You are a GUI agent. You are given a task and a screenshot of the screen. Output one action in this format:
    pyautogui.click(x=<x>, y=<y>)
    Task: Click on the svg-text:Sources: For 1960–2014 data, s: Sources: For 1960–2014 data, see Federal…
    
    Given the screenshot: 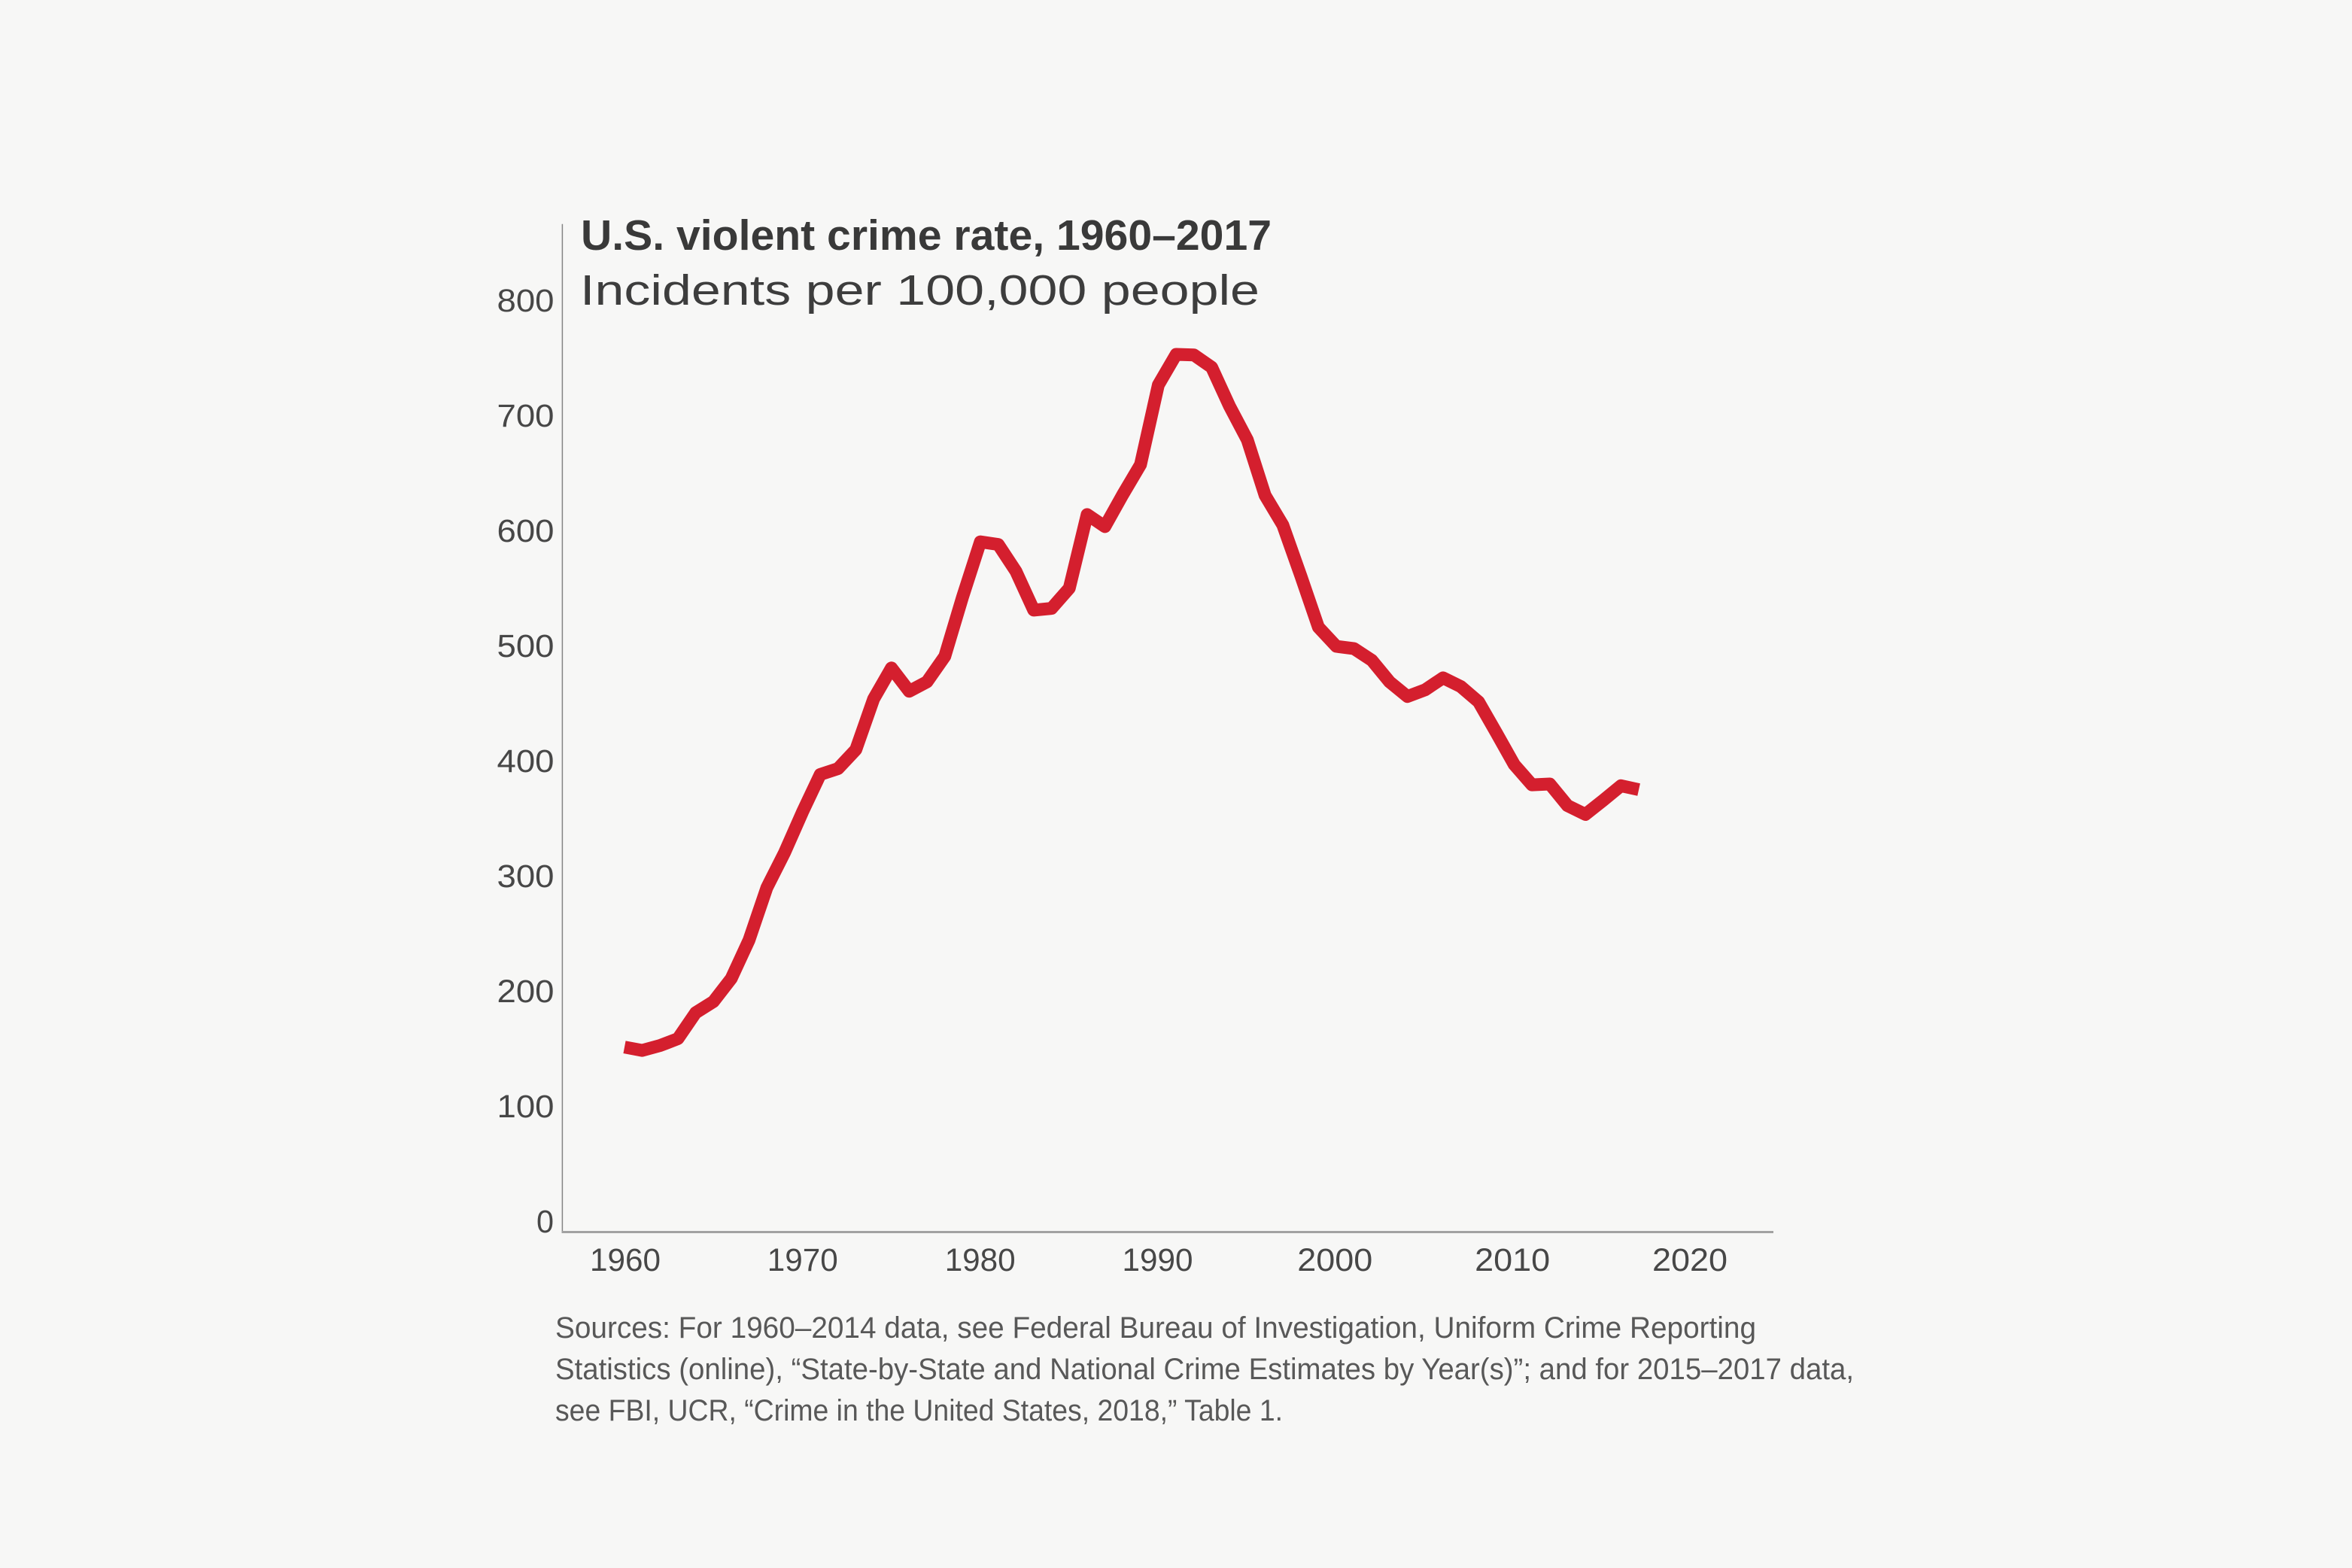 What is the action you would take?
    pyautogui.click(x=1155, y=1328)
    